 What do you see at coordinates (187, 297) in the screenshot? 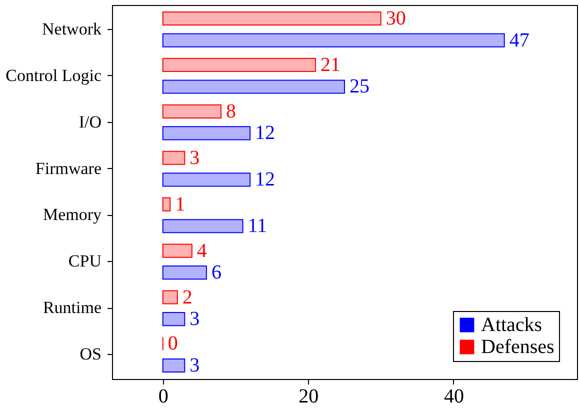
I see `data-label: 2` at bounding box center [187, 297].